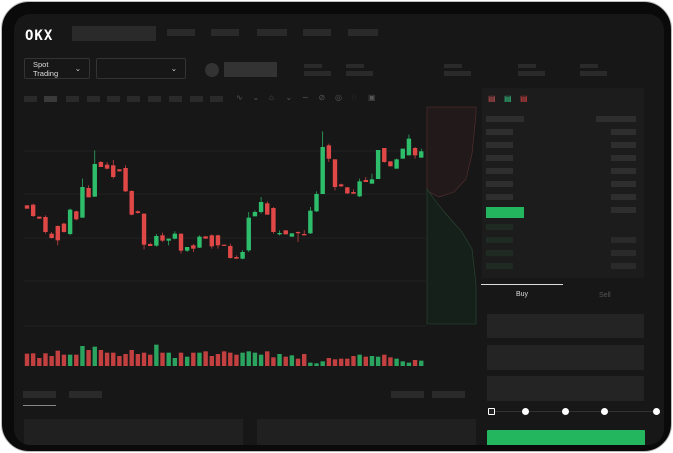 This screenshot has height=453, width=673. Describe the element at coordinates (491, 411) in the screenshot. I see `slider-handle` at that location.